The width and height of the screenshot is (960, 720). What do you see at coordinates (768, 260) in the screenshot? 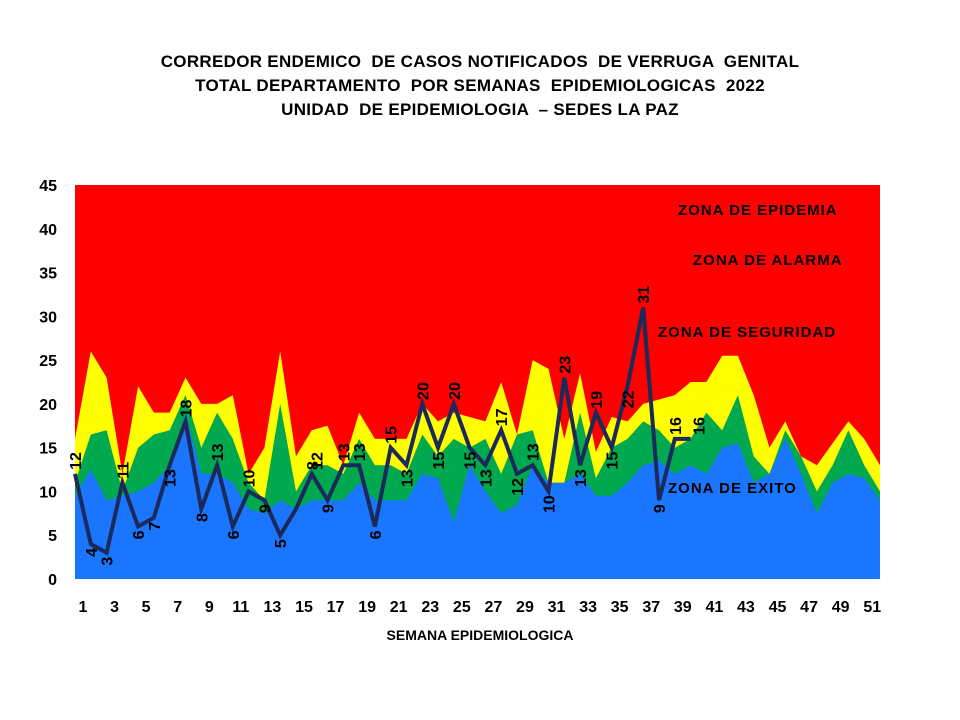
I see `zone-label-alarma: ZONA DE ALARMA` at bounding box center [768, 260].